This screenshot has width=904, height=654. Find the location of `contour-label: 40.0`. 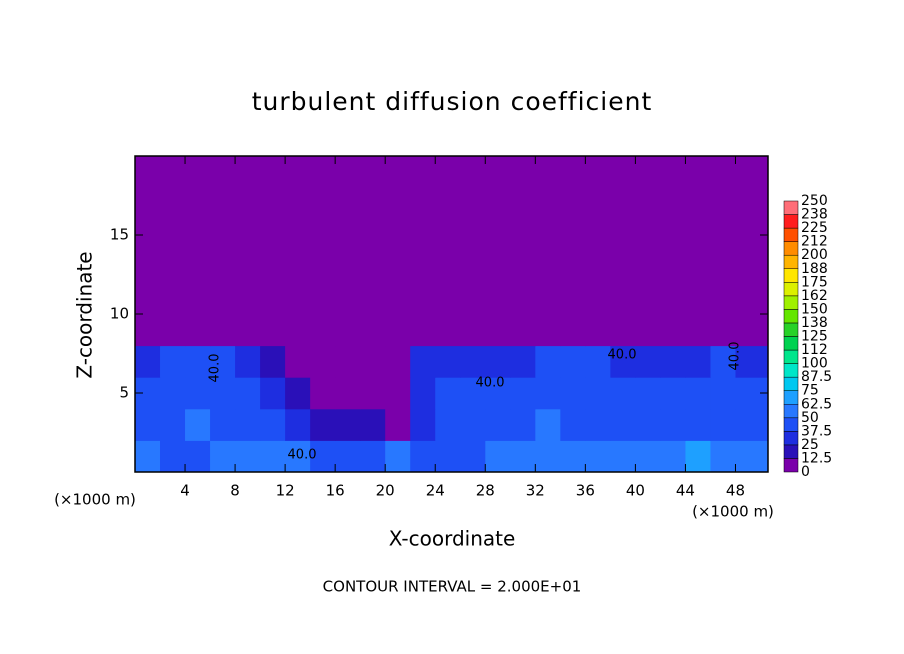

contour-label: 40.0 is located at coordinates (735, 356).